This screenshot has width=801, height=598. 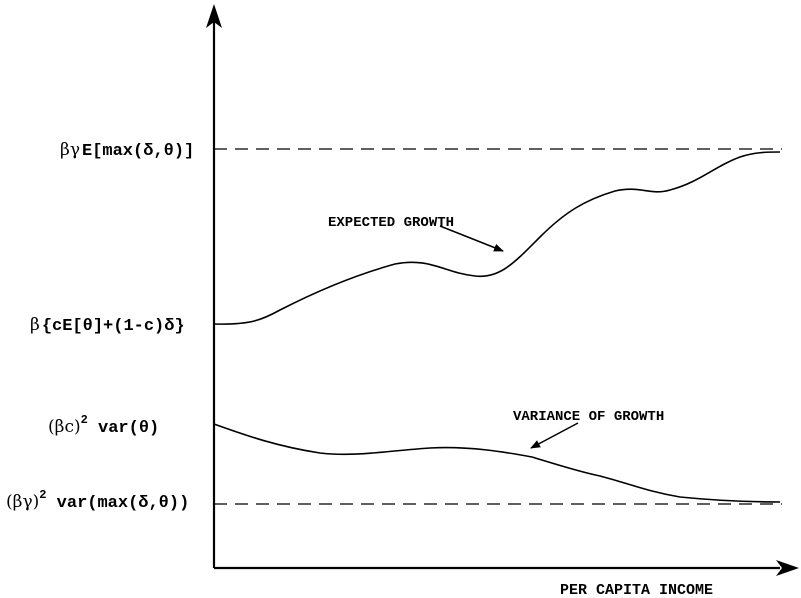 I want to click on y-label-lower-start-text: {cE[θ]+(1-c)δ}, so click(x=113, y=326).